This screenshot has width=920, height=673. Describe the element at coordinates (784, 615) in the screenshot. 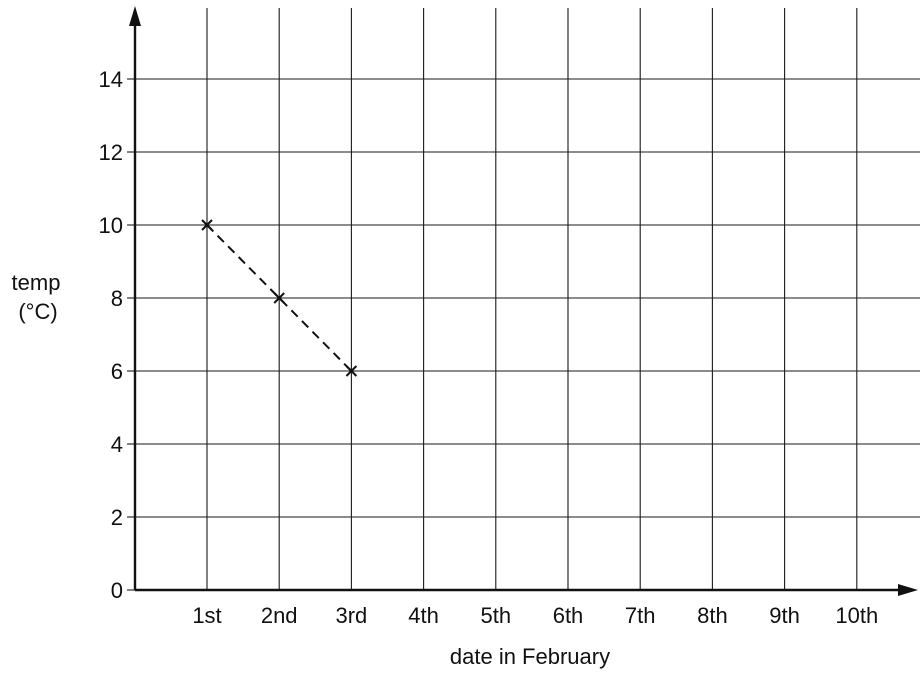

I see `x-tick-label: 9th` at that location.